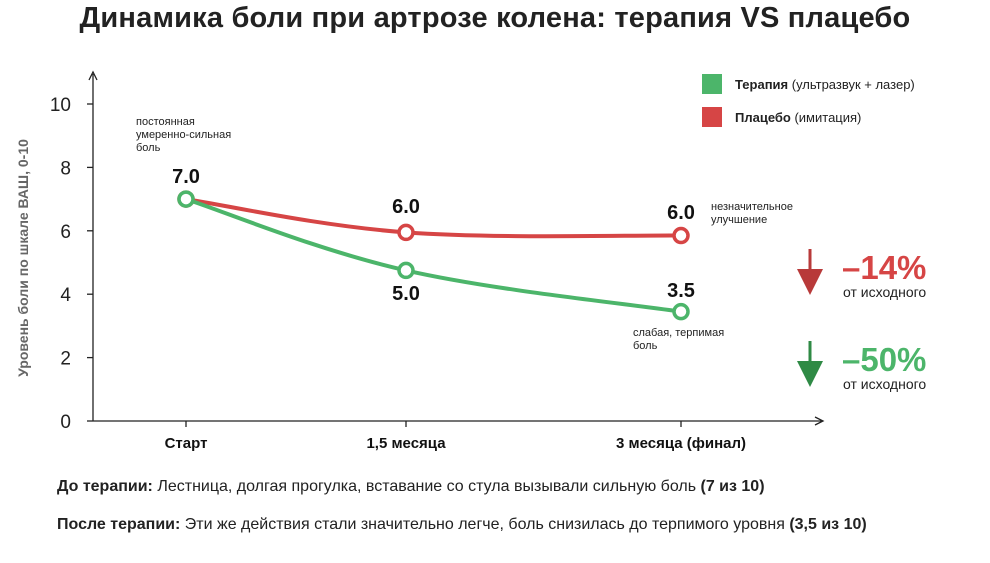 Image resolution: width=990 pixels, height=563 pixels. Describe the element at coordinates (826, 117) in the screenshot. I see `legend-series-note: (имитация)` at that location.